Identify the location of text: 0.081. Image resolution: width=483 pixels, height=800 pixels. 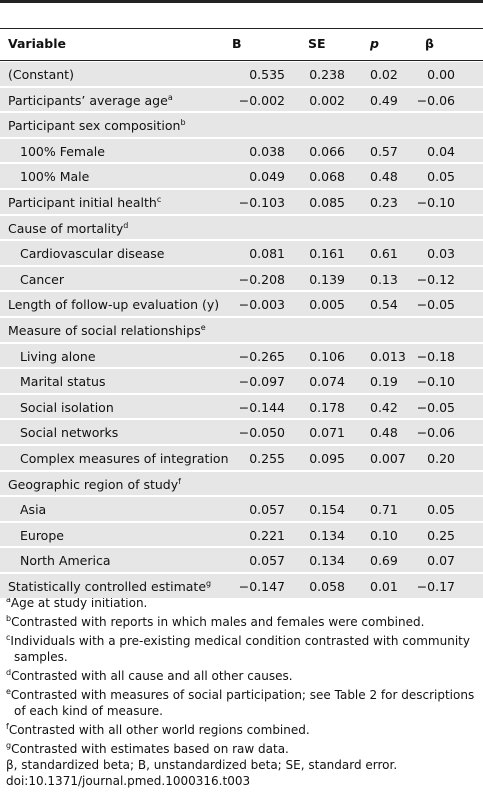
(267, 254).